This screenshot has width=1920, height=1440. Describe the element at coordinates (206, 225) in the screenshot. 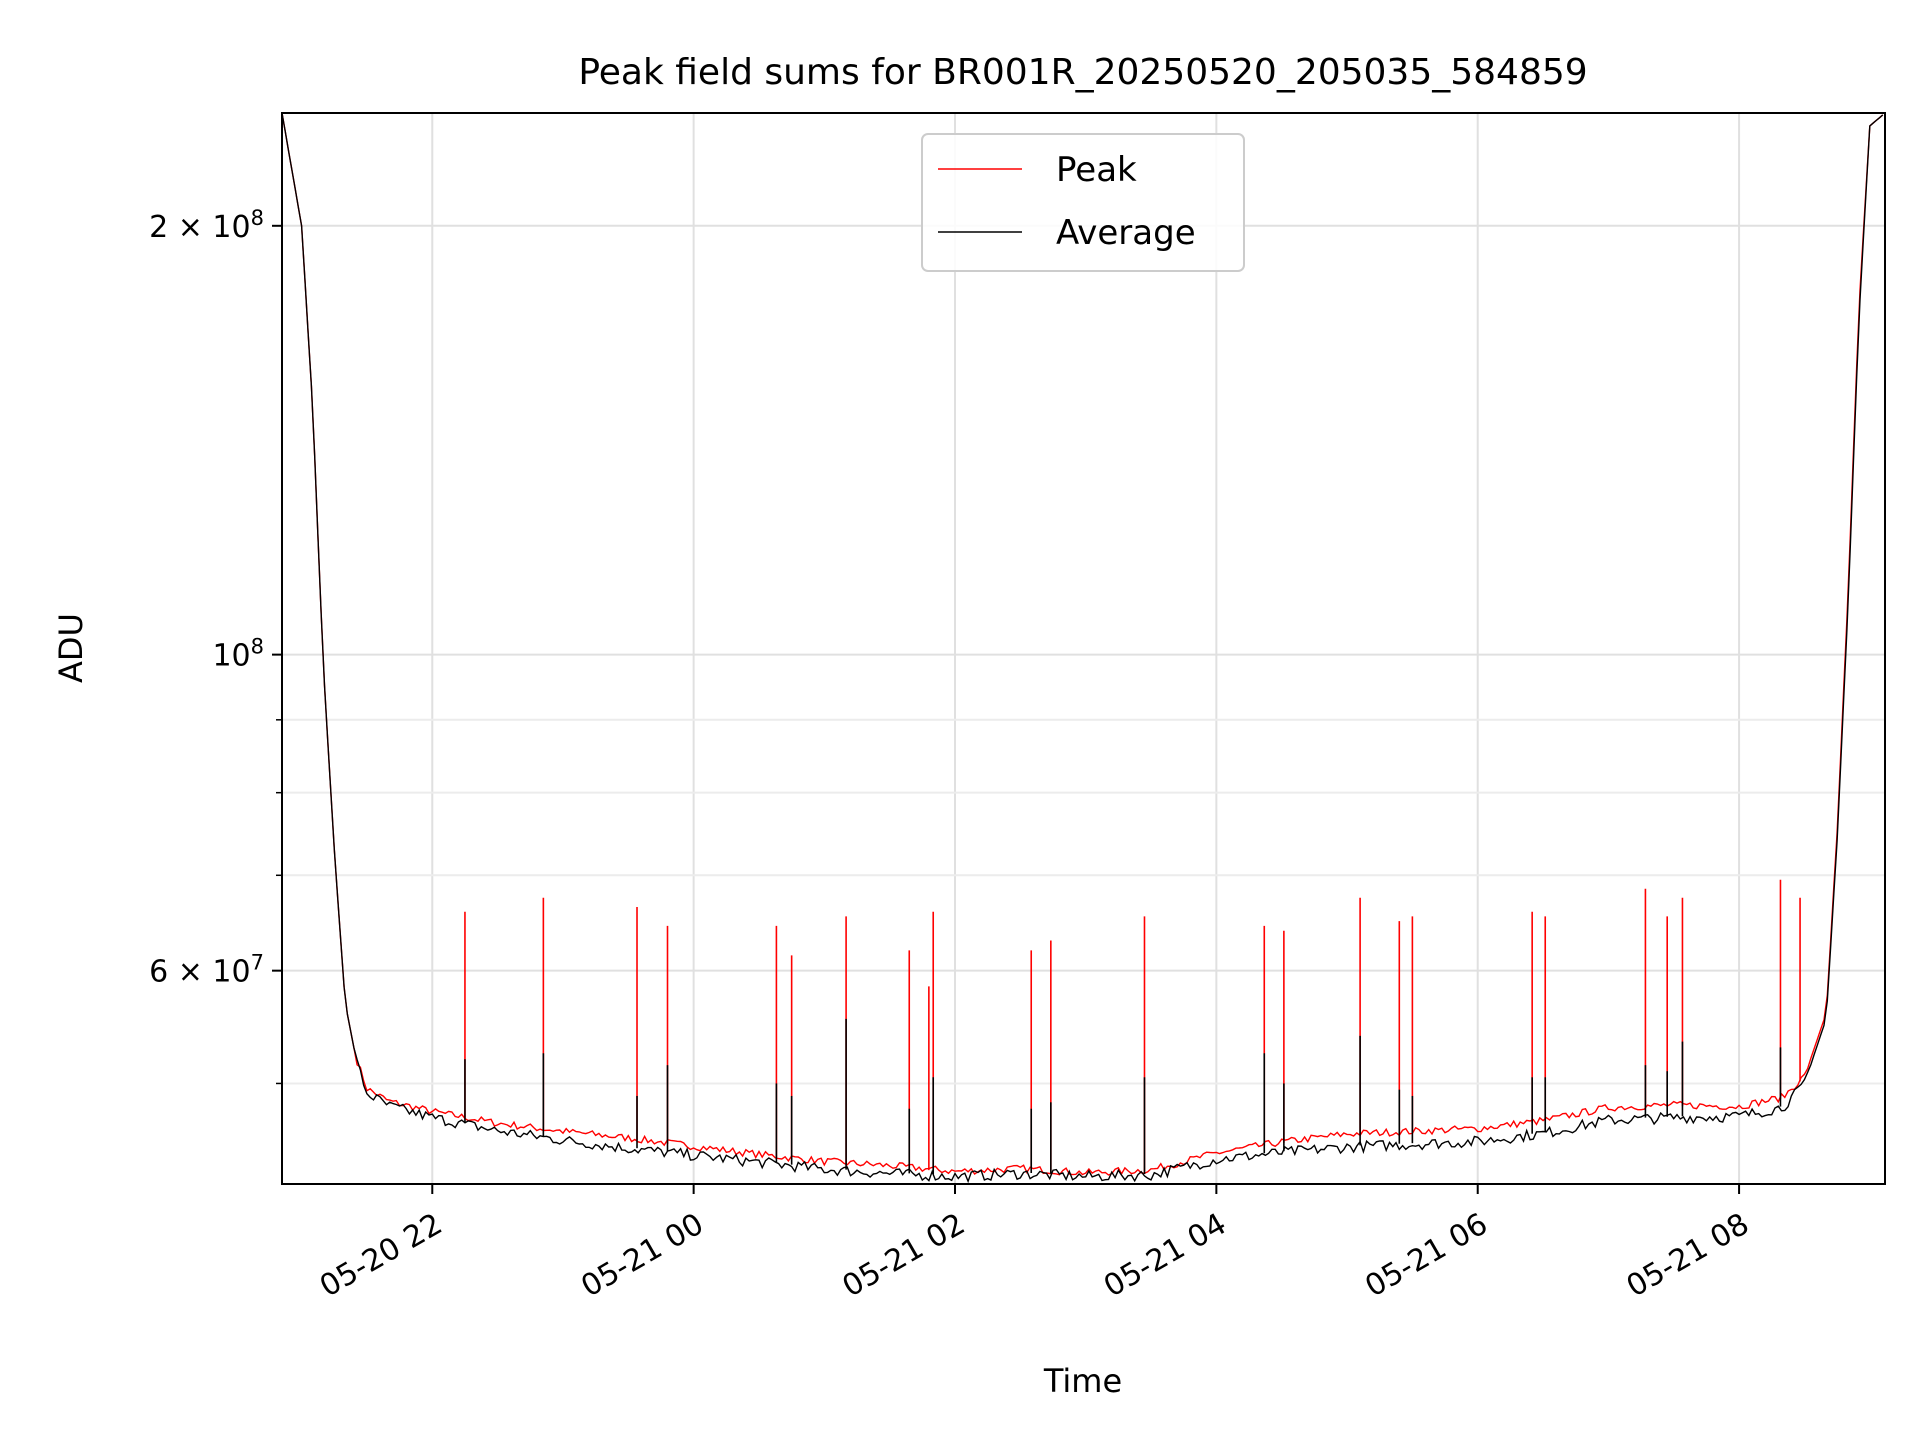

I see `y-tick-label: 2 × 108` at that location.